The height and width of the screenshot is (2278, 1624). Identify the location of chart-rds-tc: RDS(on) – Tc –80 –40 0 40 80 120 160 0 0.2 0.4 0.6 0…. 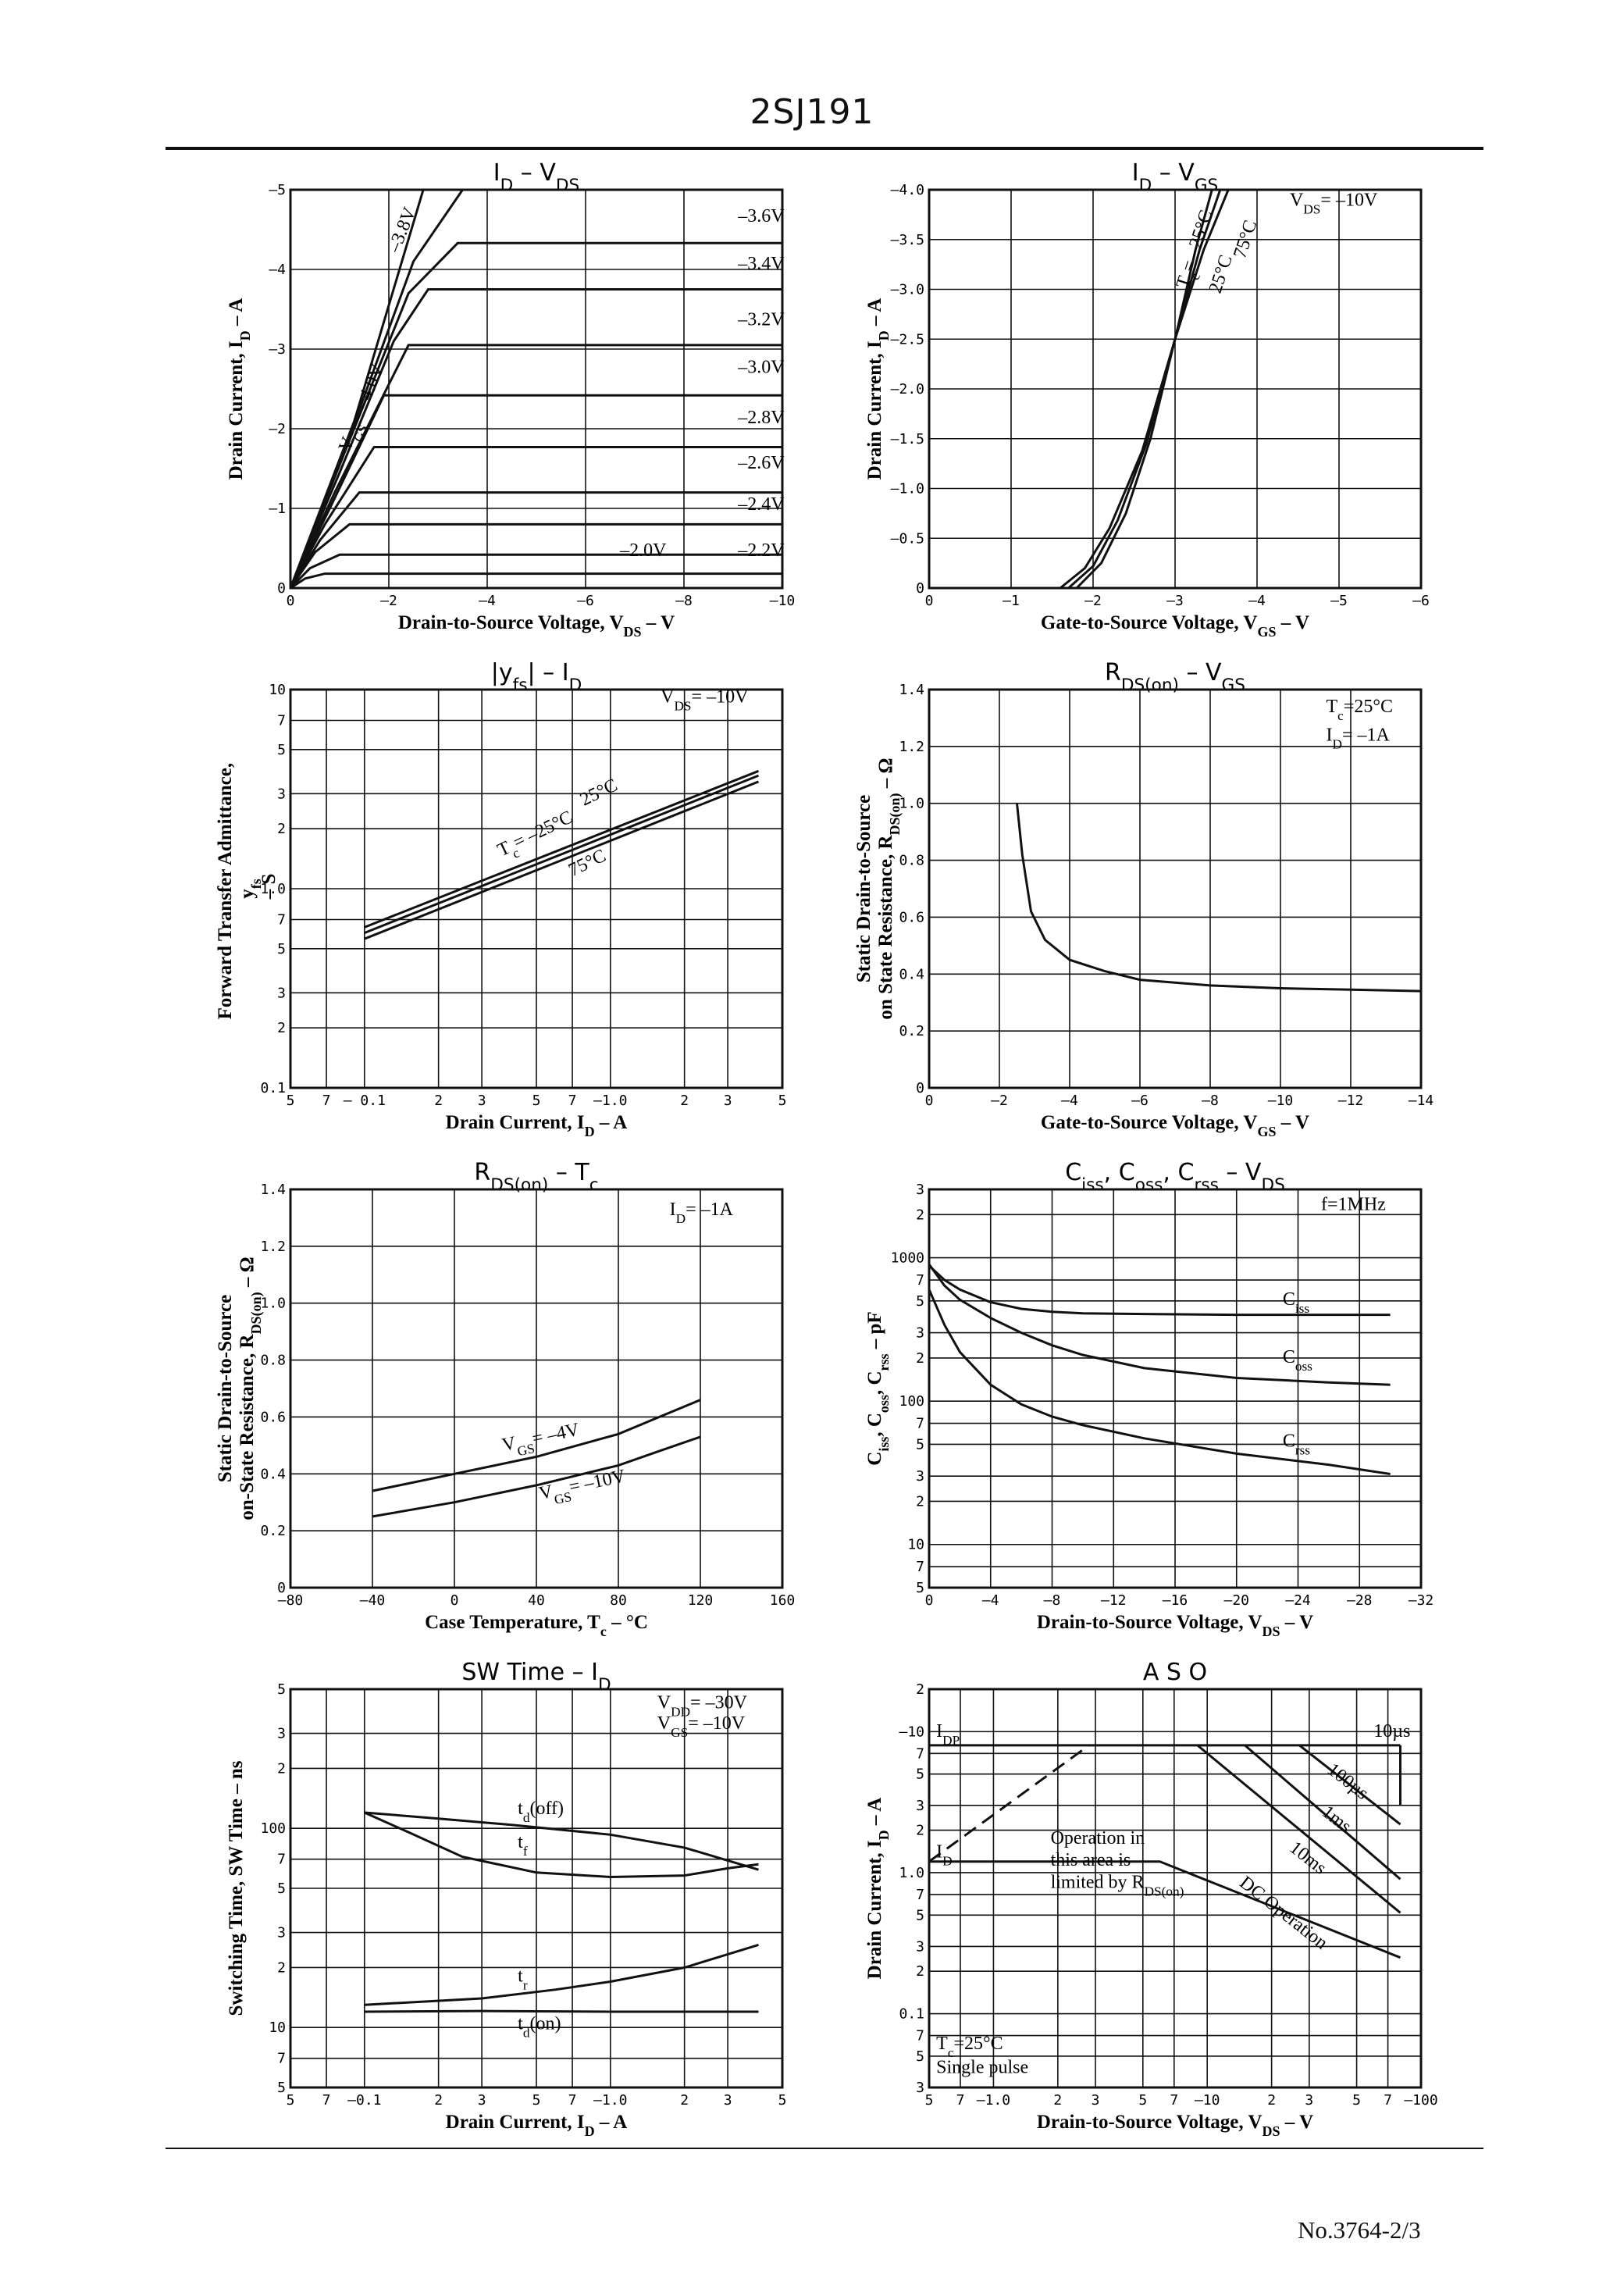
(505, 1399).